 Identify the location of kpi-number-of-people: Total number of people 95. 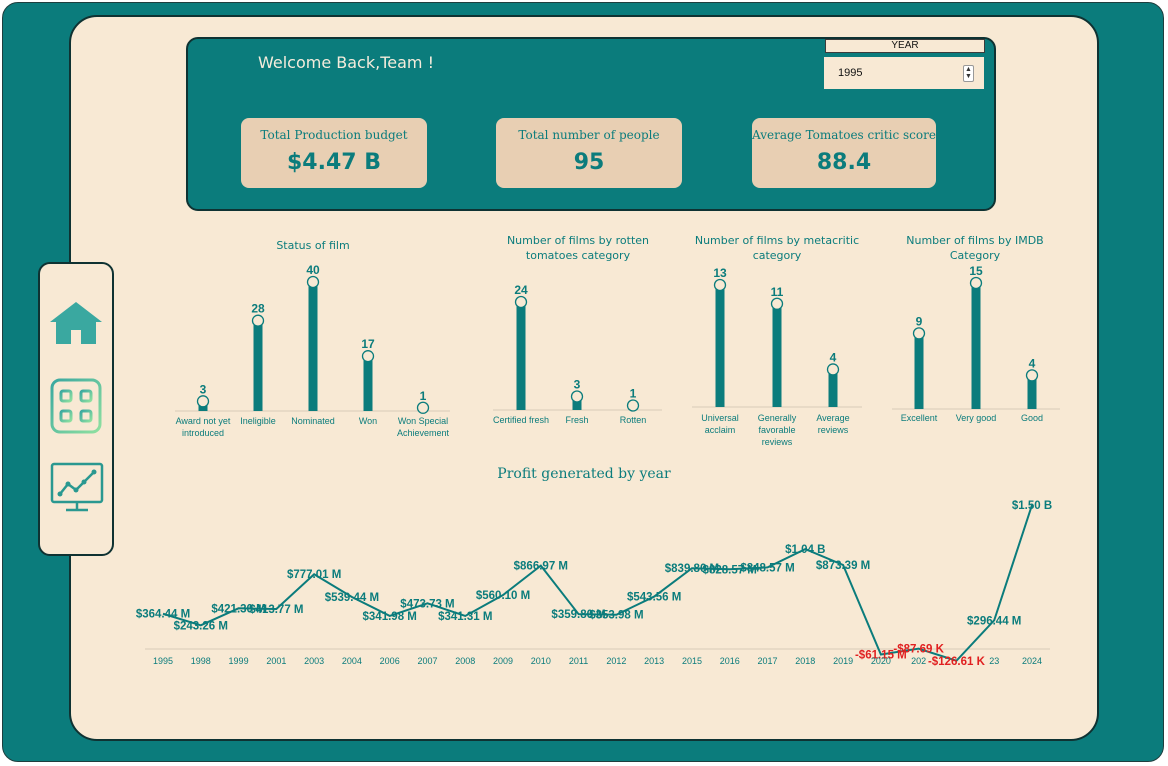
(589, 153).